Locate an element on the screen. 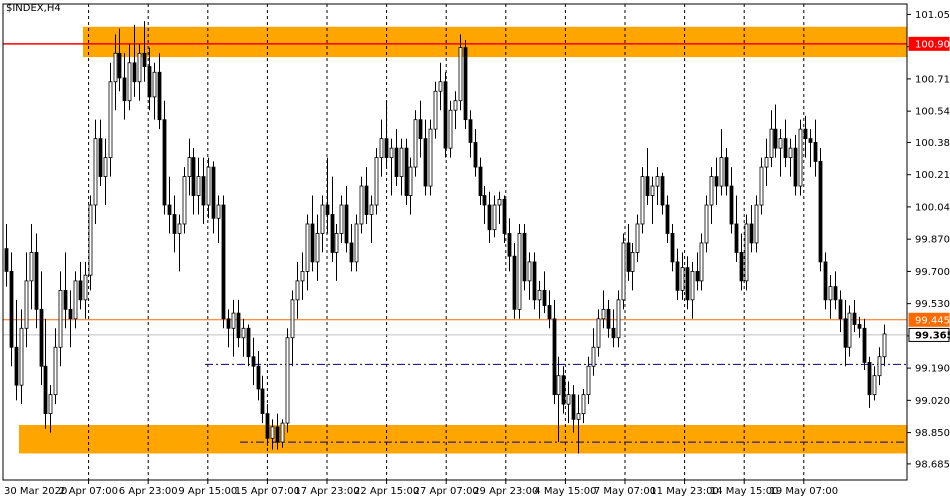 The width and height of the screenshot is (950, 504). y-tick-label: 99.530 is located at coordinates (932, 304).